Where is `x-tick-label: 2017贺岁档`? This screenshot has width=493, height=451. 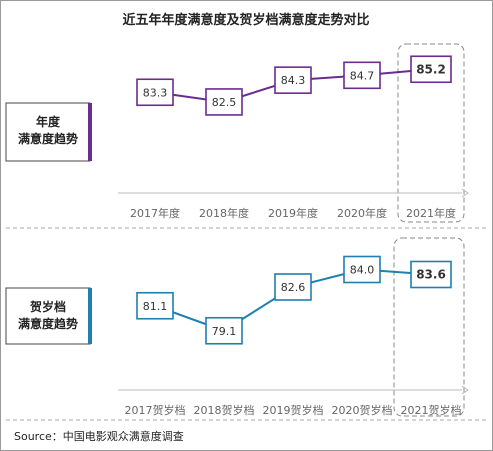 x-tick-label: 2017贺岁档 is located at coordinates (155, 410).